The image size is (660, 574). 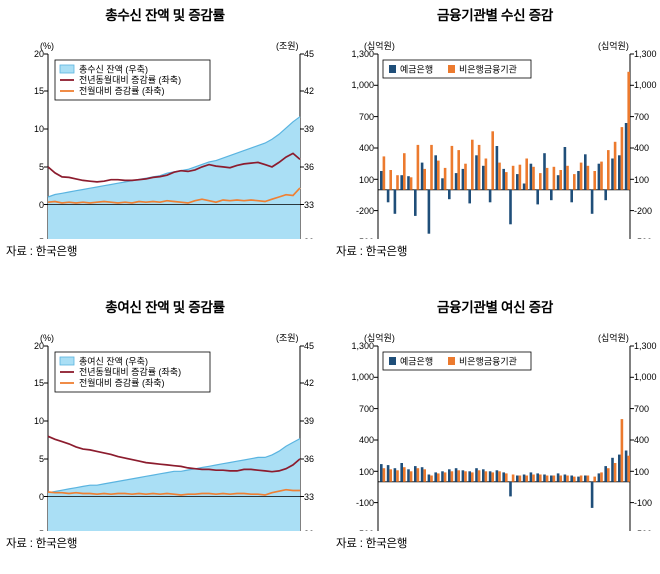 What do you see at coordinates (113, 361) in the screenshot?
I see `legend-label: 총여신 잔액 (우축)` at bounding box center [113, 361].